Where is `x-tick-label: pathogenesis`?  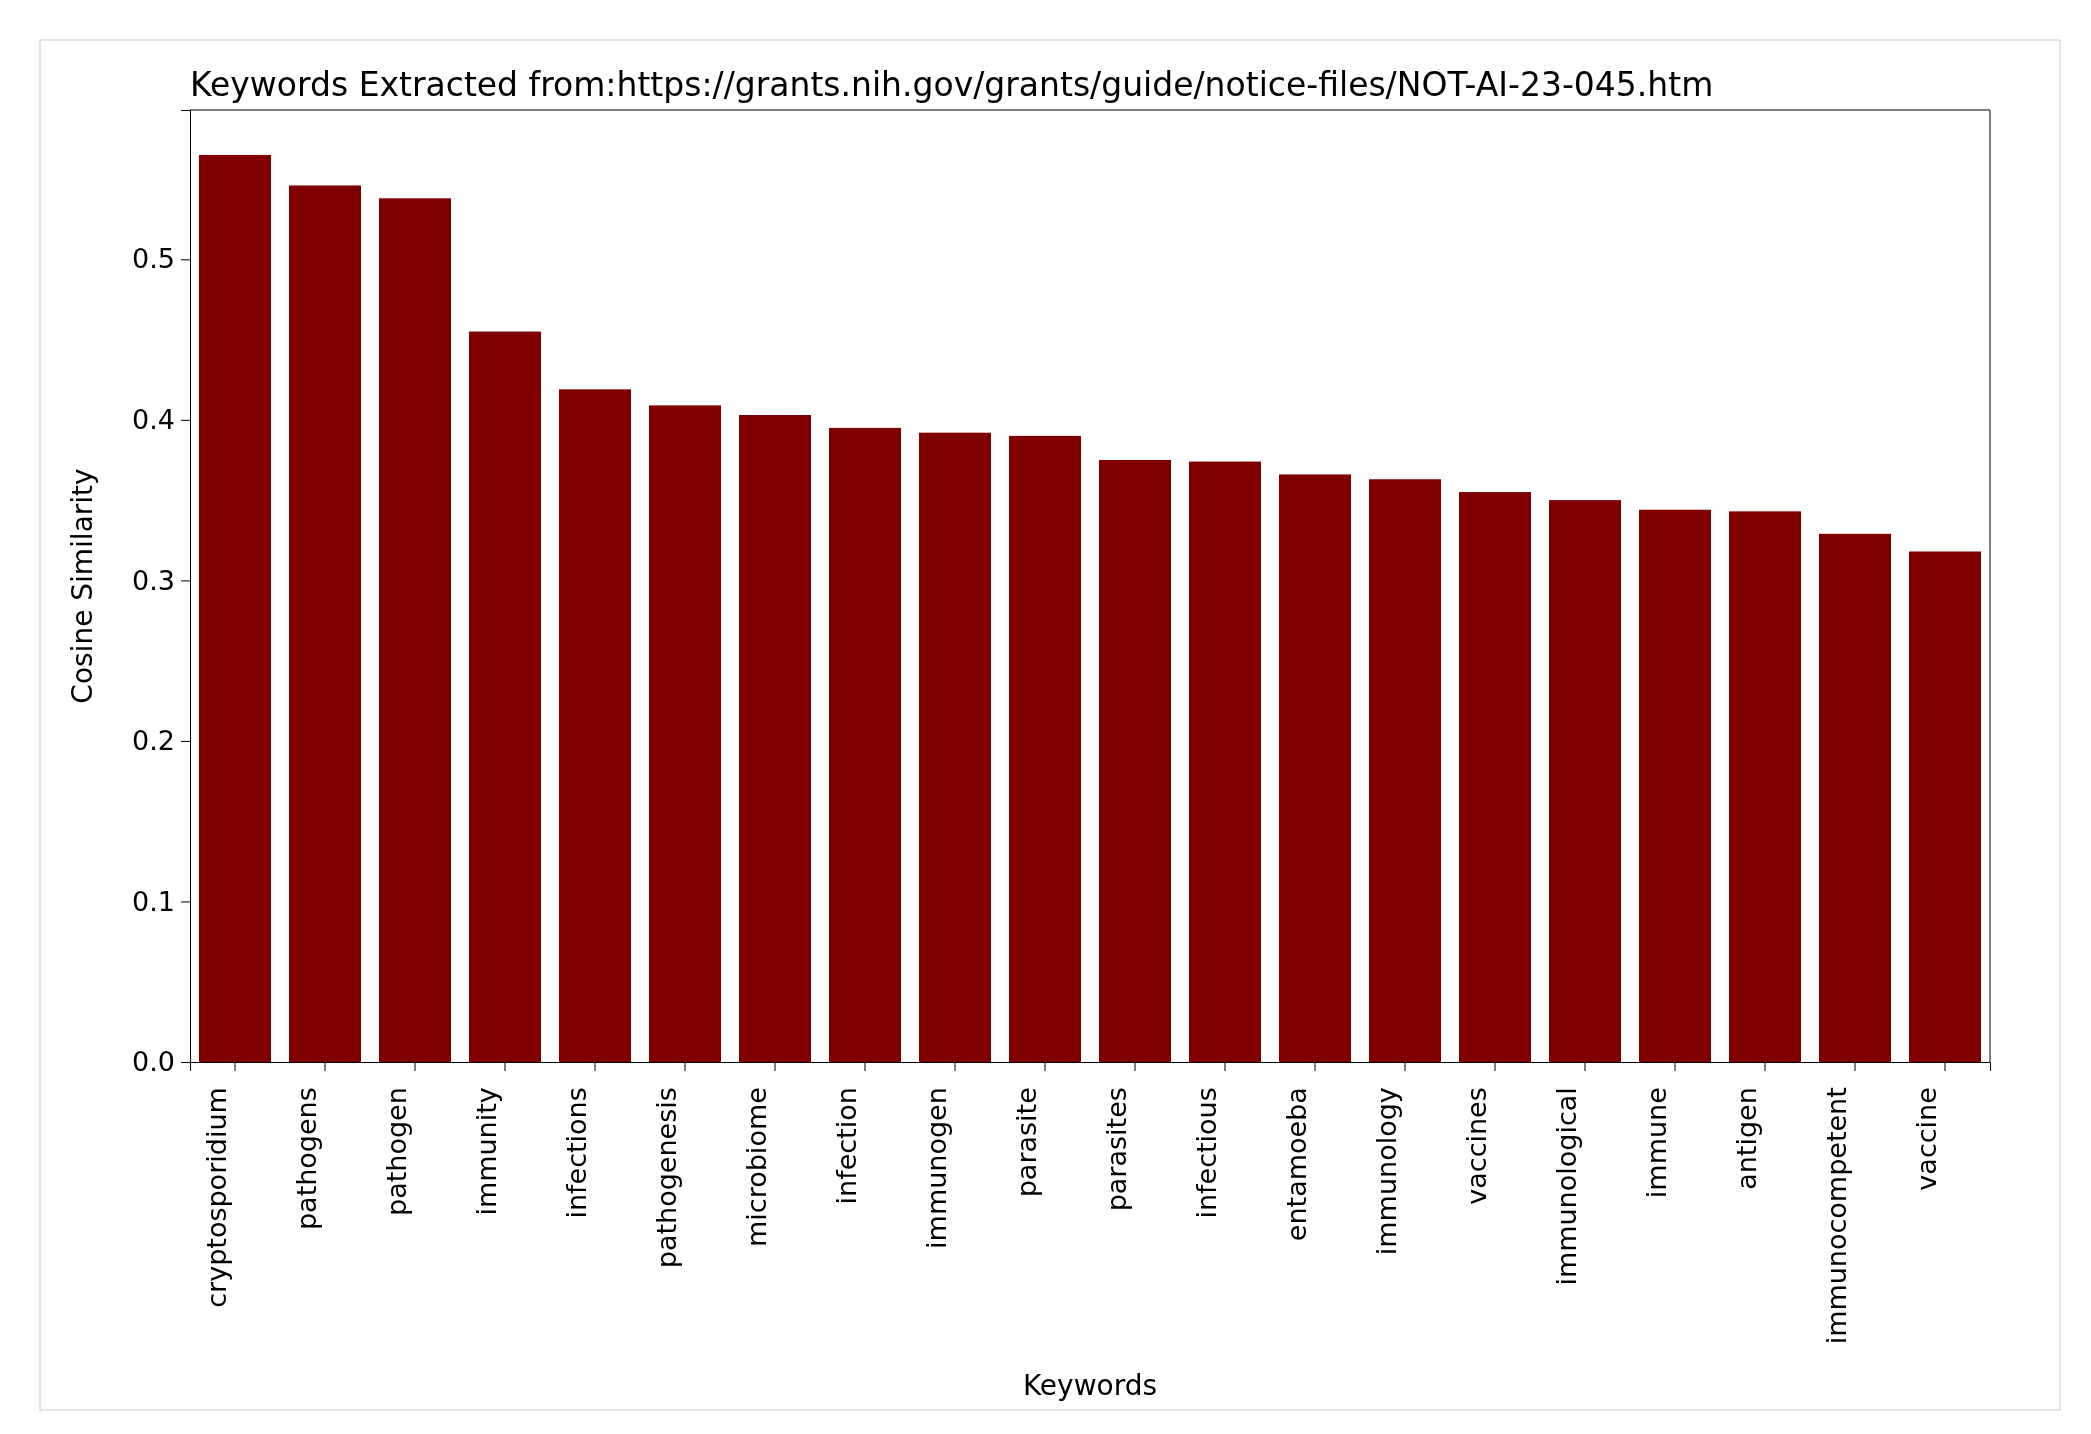
x-tick-label: pathogenesis is located at coordinates (666, 1178).